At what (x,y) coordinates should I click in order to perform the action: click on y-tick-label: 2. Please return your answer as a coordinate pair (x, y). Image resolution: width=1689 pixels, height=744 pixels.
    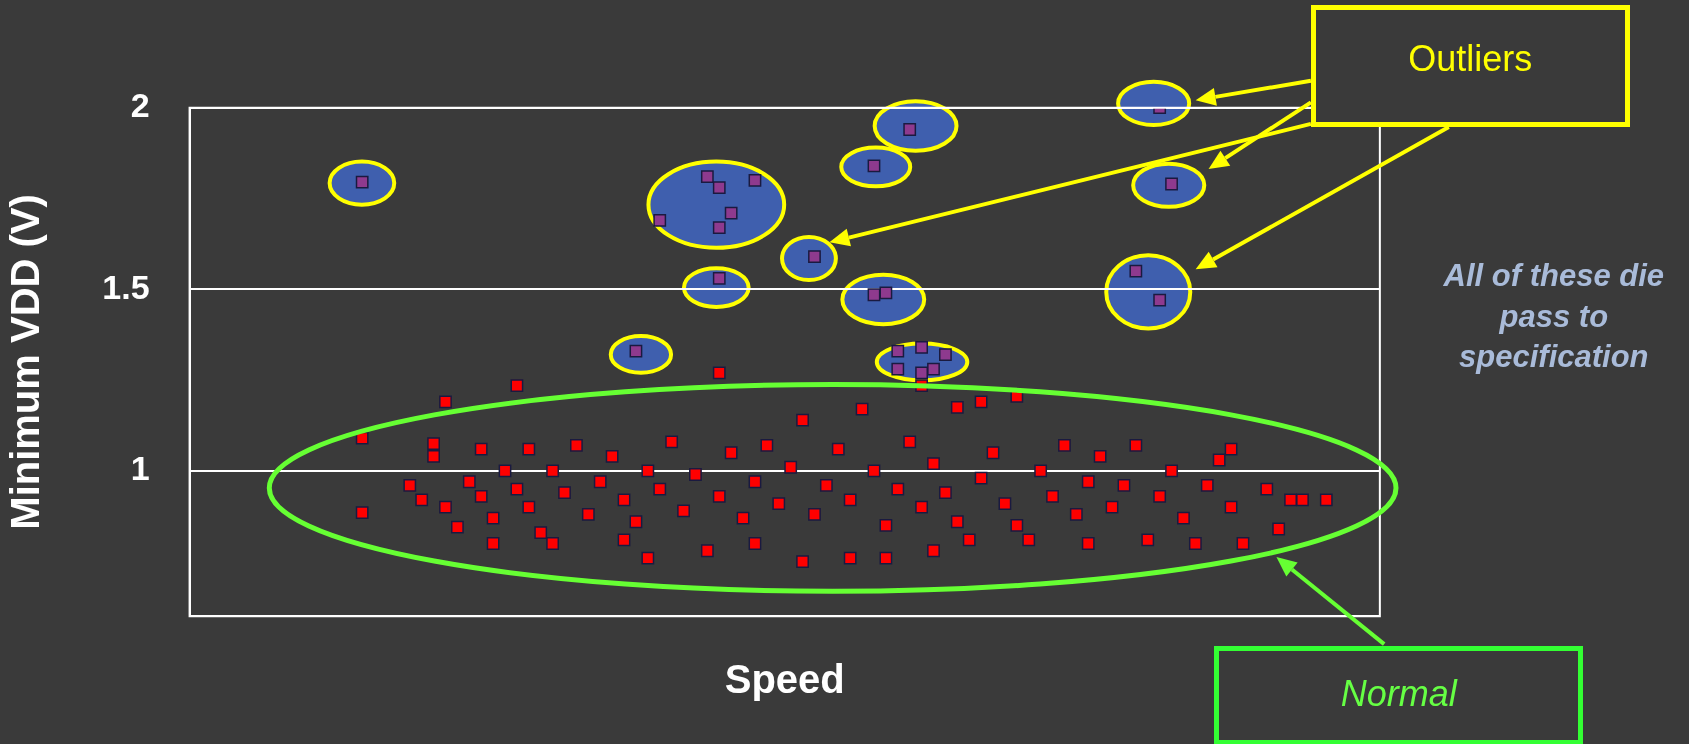
    Looking at the image, I should click on (140, 105).